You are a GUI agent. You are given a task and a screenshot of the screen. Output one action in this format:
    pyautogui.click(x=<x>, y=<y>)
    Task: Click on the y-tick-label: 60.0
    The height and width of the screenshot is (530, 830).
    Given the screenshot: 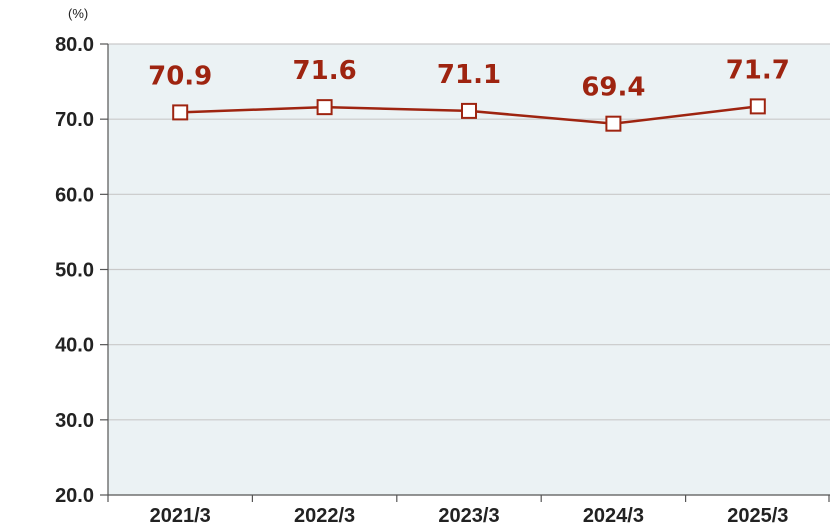 What is the action you would take?
    pyautogui.click(x=74, y=195)
    